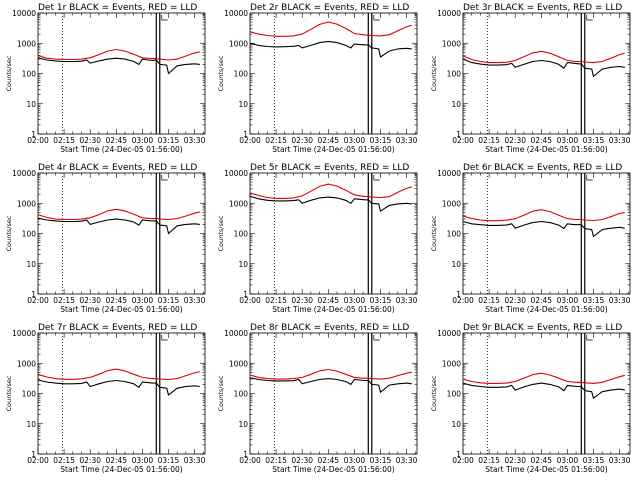 This screenshot has width=640, height=480. I want to click on panel-title: Det 2r BLACK = Events, RED = LLD, so click(329, 8).